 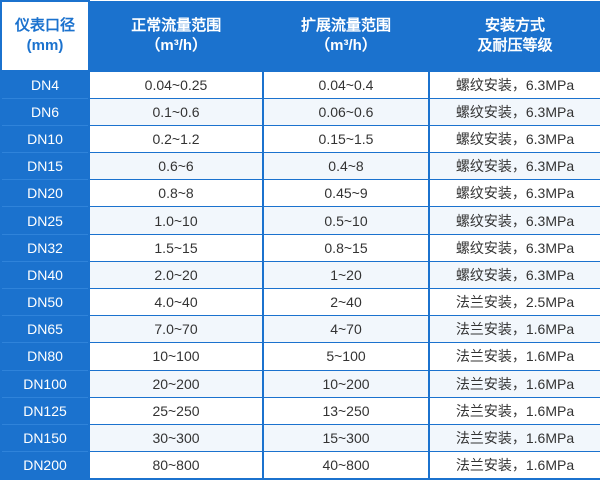 What do you see at coordinates (515, 45) in the screenshot?
I see `column-header-installation-line2: 及耐压等级` at bounding box center [515, 45].